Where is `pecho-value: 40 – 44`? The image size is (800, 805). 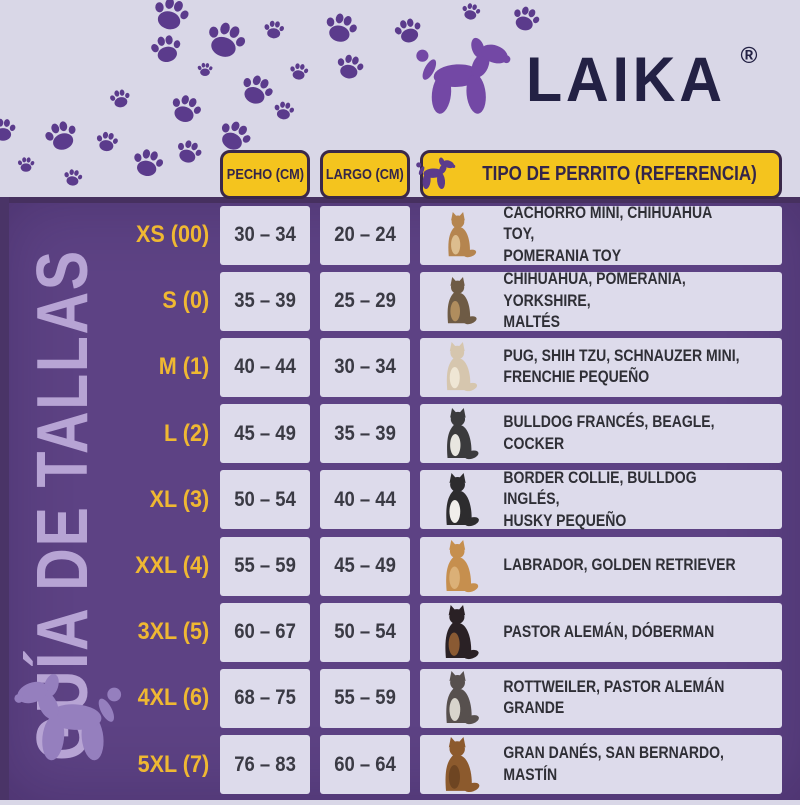
pecho-value: 40 – 44 is located at coordinates (265, 367).